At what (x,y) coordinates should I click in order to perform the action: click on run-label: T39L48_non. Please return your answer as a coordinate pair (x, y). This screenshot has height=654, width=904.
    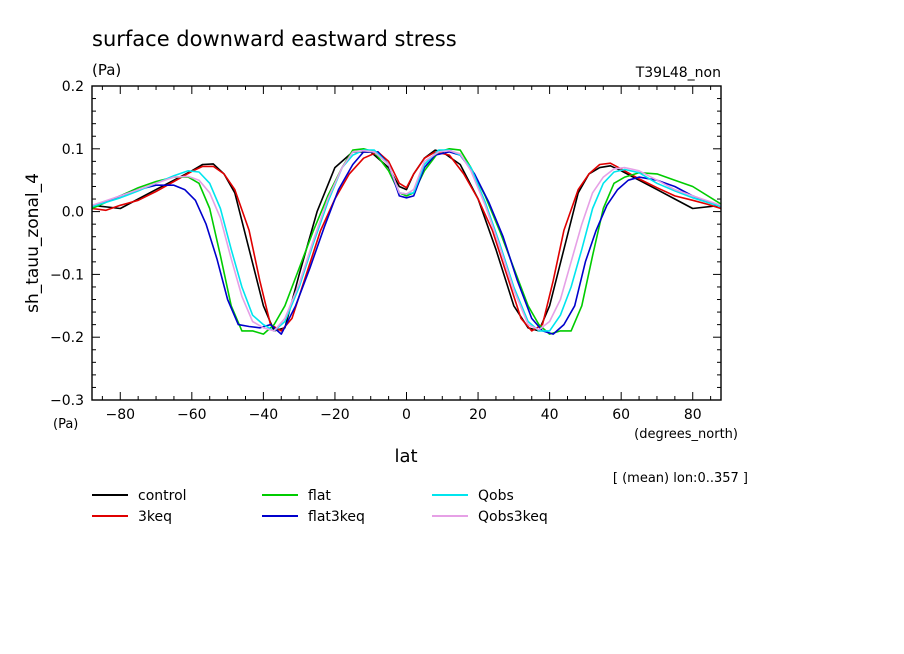
    Looking at the image, I should click on (678, 73).